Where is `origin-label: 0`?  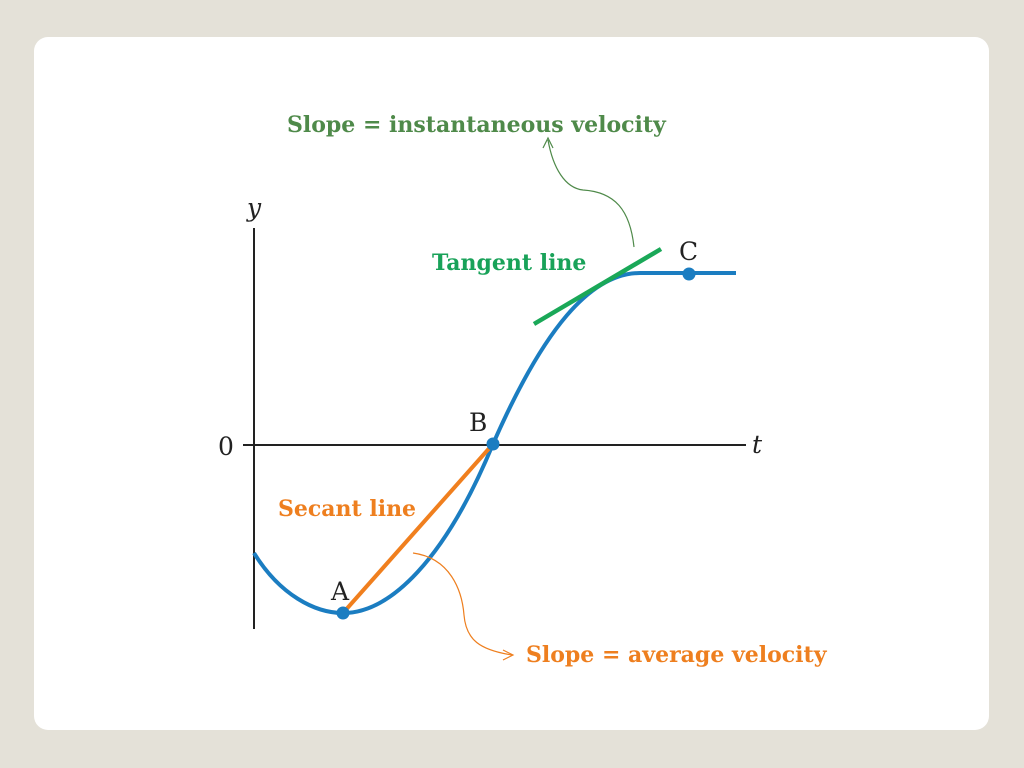 origin-label: 0 is located at coordinates (226, 446).